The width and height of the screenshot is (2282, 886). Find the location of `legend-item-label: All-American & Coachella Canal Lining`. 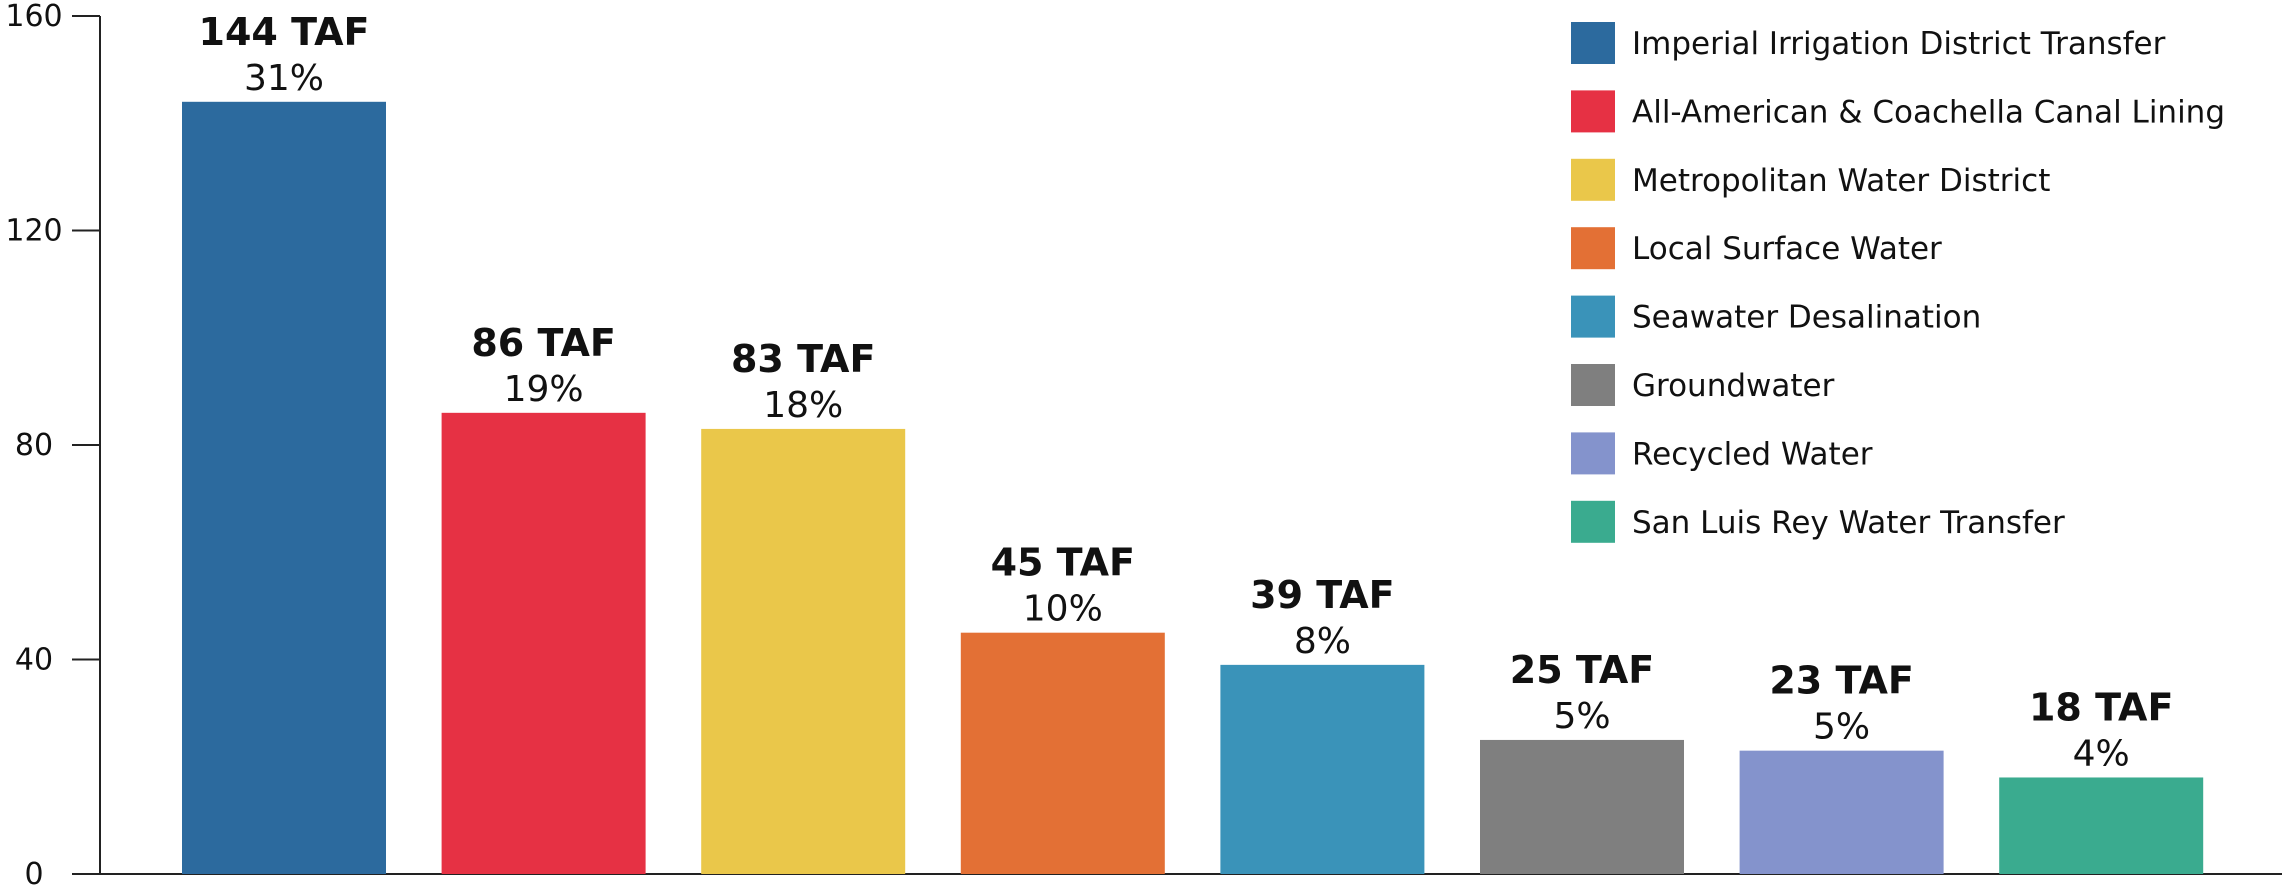

legend-item-label: All-American & Coachella Canal Lining is located at coordinates (1928, 112).